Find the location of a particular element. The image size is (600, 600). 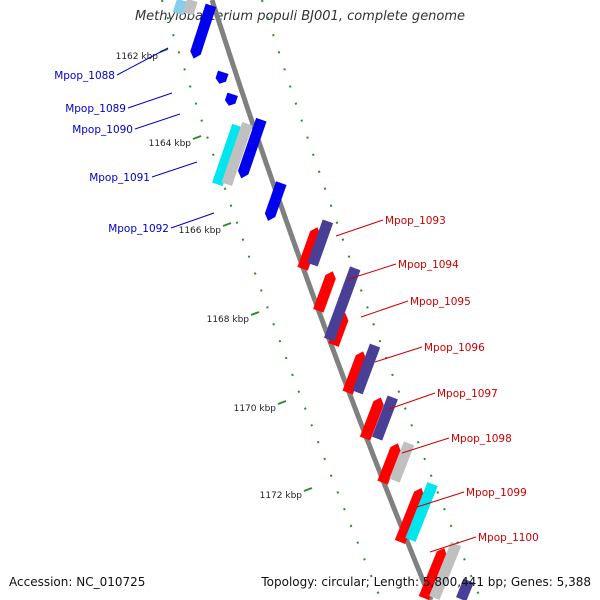

ruler-label-1164: 1164 kbp is located at coordinates (170, 144).